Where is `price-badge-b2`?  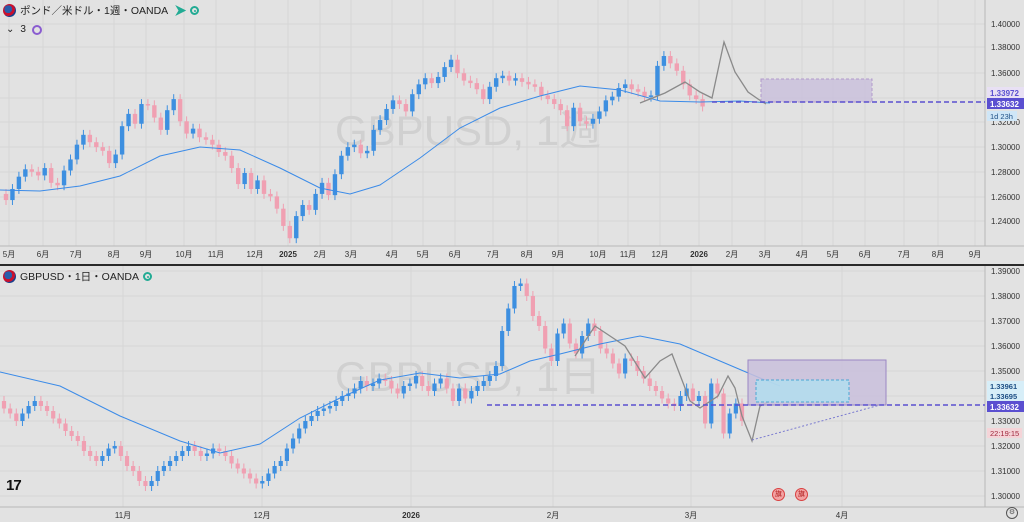
price-badge-b2 is located at coordinates (1005, 396).